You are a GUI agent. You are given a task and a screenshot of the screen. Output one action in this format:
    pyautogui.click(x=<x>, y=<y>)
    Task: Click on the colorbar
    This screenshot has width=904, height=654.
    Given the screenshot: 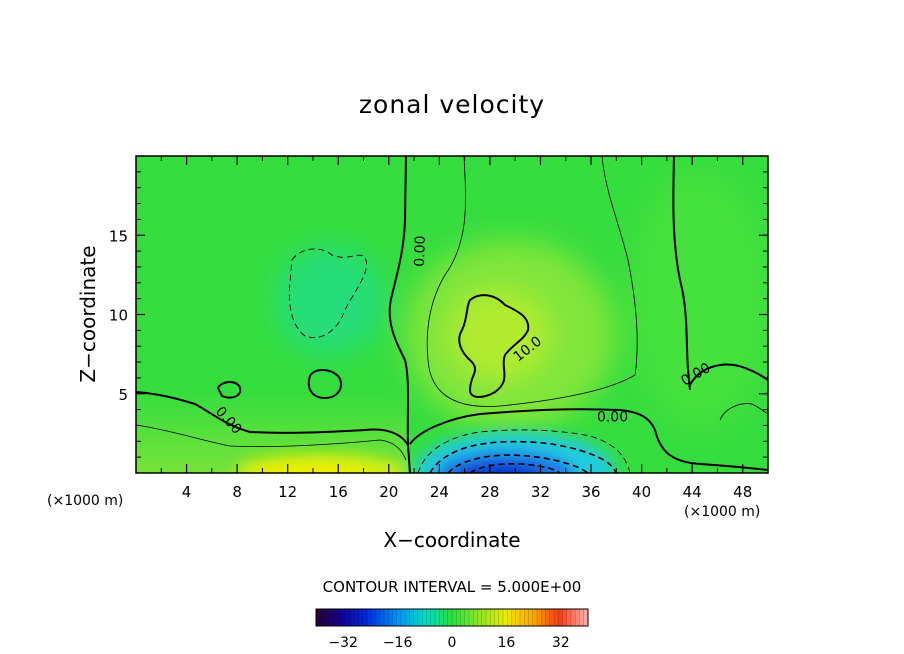 What is the action you would take?
    pyautogui.click(x=452, y=617)
    